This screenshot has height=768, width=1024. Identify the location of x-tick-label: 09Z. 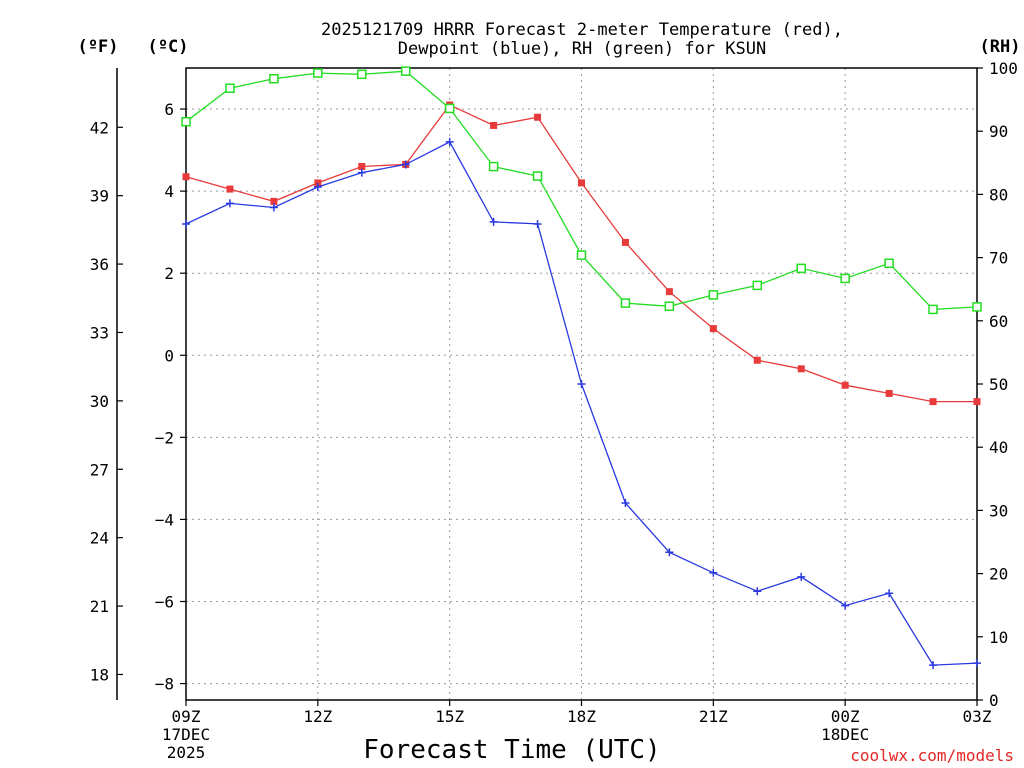
(186, 716).